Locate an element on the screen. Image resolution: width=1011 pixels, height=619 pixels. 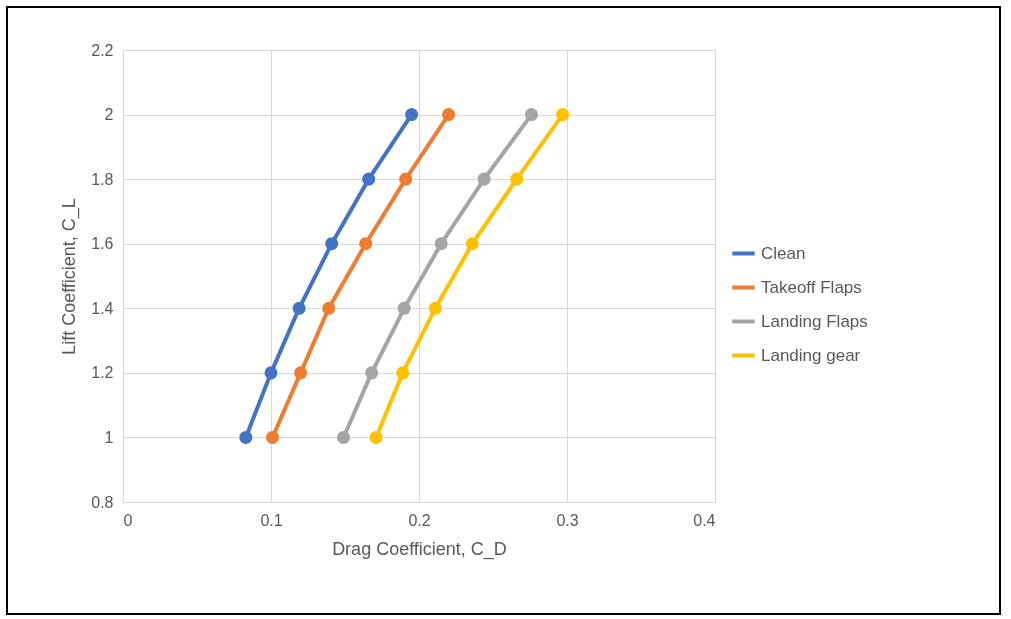
legend-label: Clean is located at coordinates (783, 253).